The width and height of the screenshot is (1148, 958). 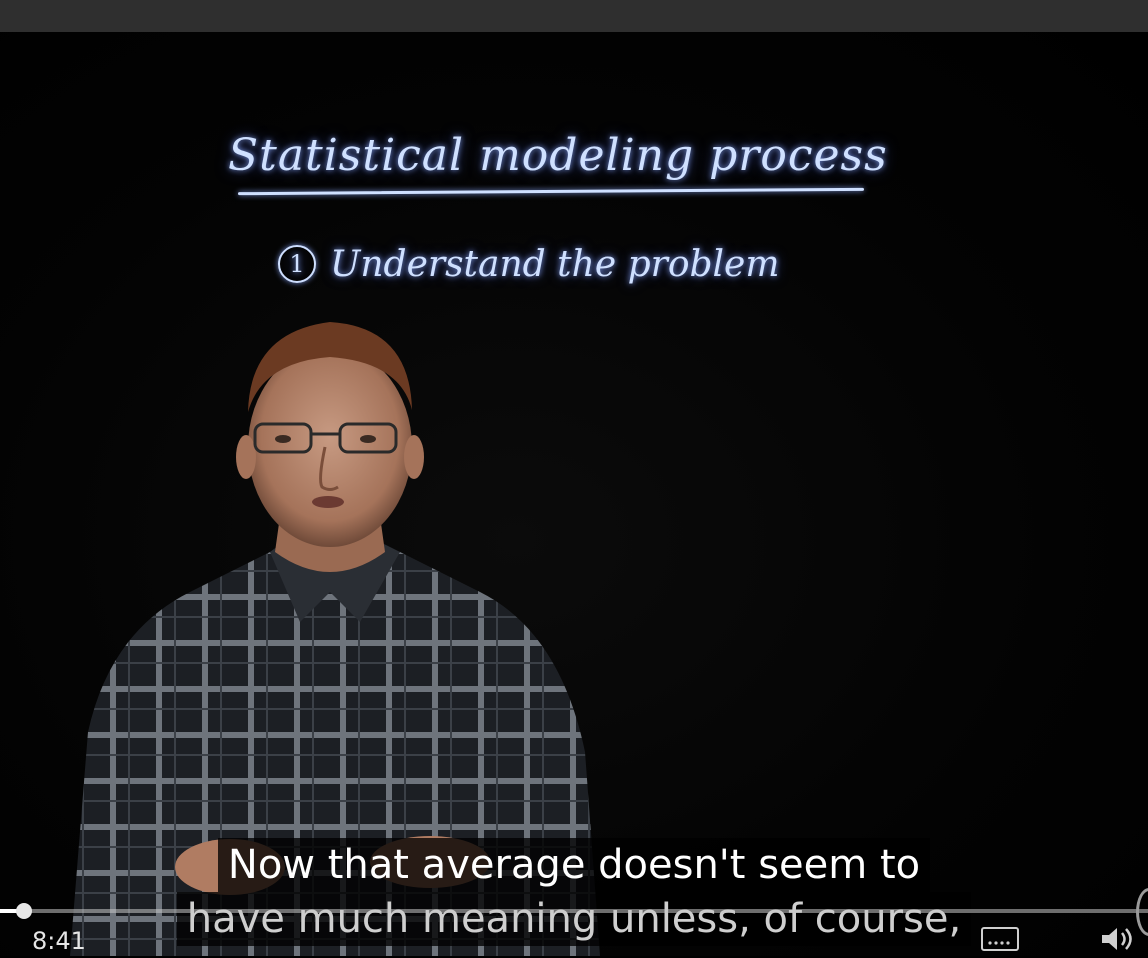 I want to click on subtitle-line-1: Now that average doesn't seem to, so click(x=574, y=865).